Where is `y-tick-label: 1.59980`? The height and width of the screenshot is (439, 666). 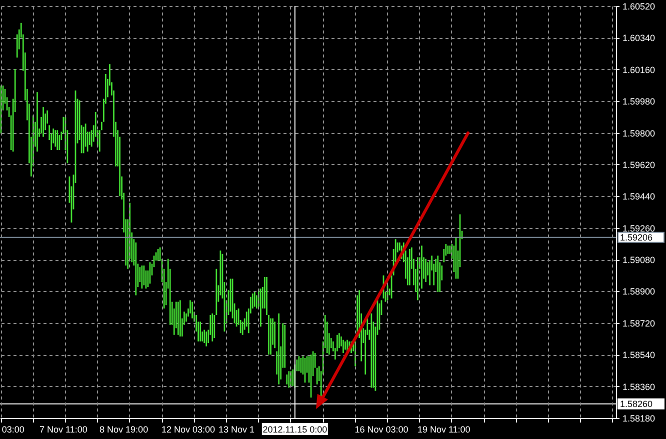
y-tick-label: 1.59980 is located at coordinates (639, 101).